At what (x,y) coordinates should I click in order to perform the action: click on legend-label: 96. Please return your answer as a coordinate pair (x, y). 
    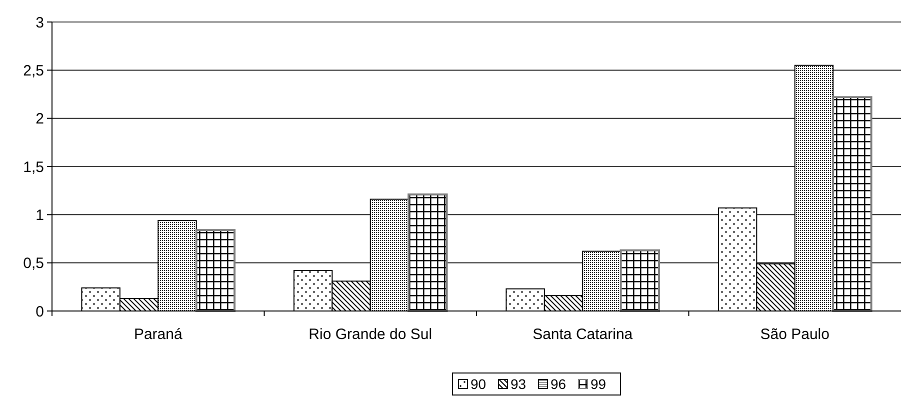
    Looking at the image, I should click on (558, 384).